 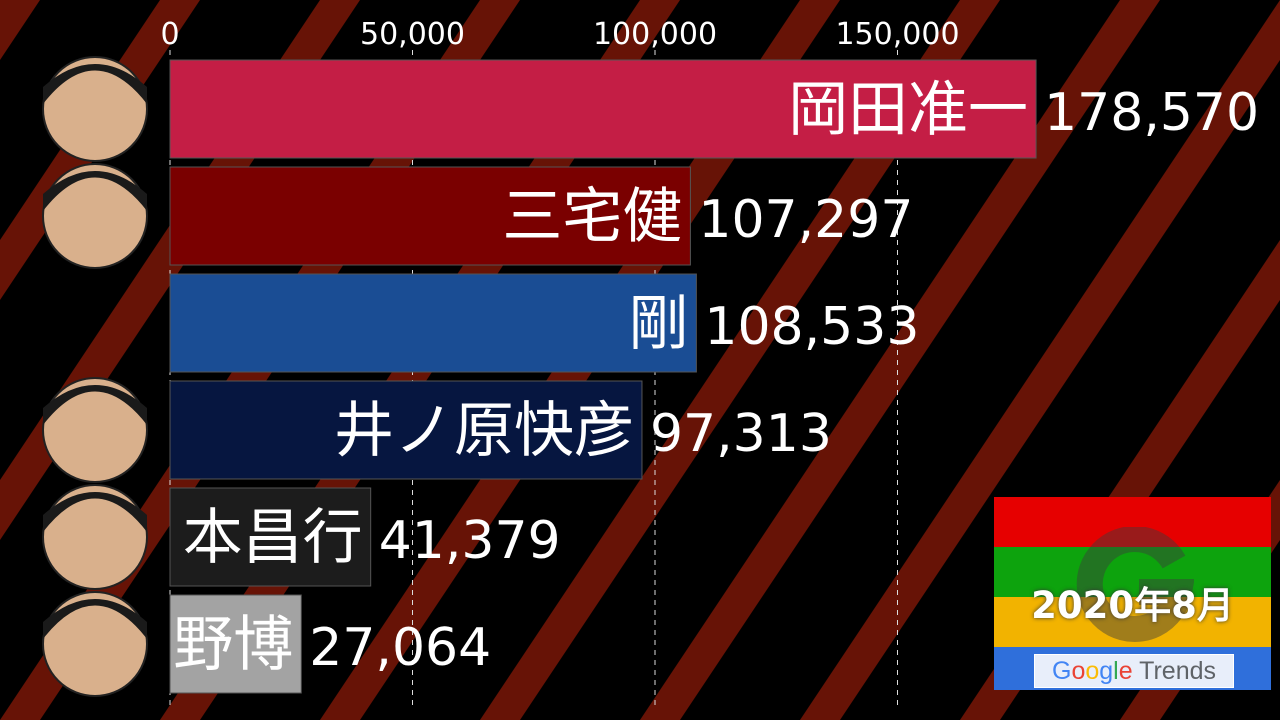 What do you see at coordinates (169, 34) in the screenshot?
I see `x-tick-label: 0` at bounding box center [169, 34].